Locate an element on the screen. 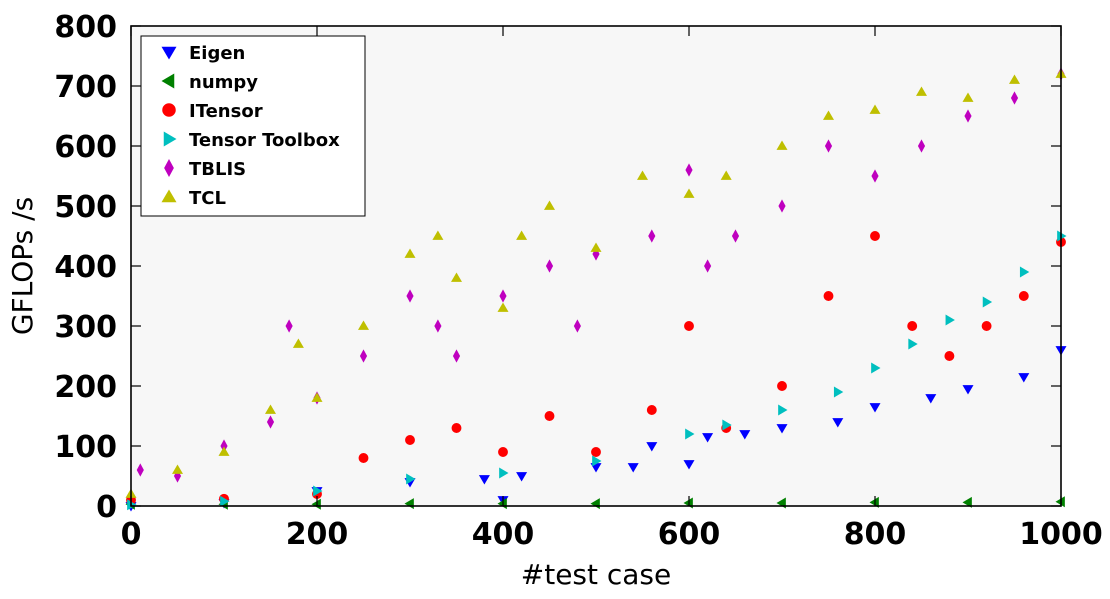  legend-marker-tcl is located at coordinates (169, 196).